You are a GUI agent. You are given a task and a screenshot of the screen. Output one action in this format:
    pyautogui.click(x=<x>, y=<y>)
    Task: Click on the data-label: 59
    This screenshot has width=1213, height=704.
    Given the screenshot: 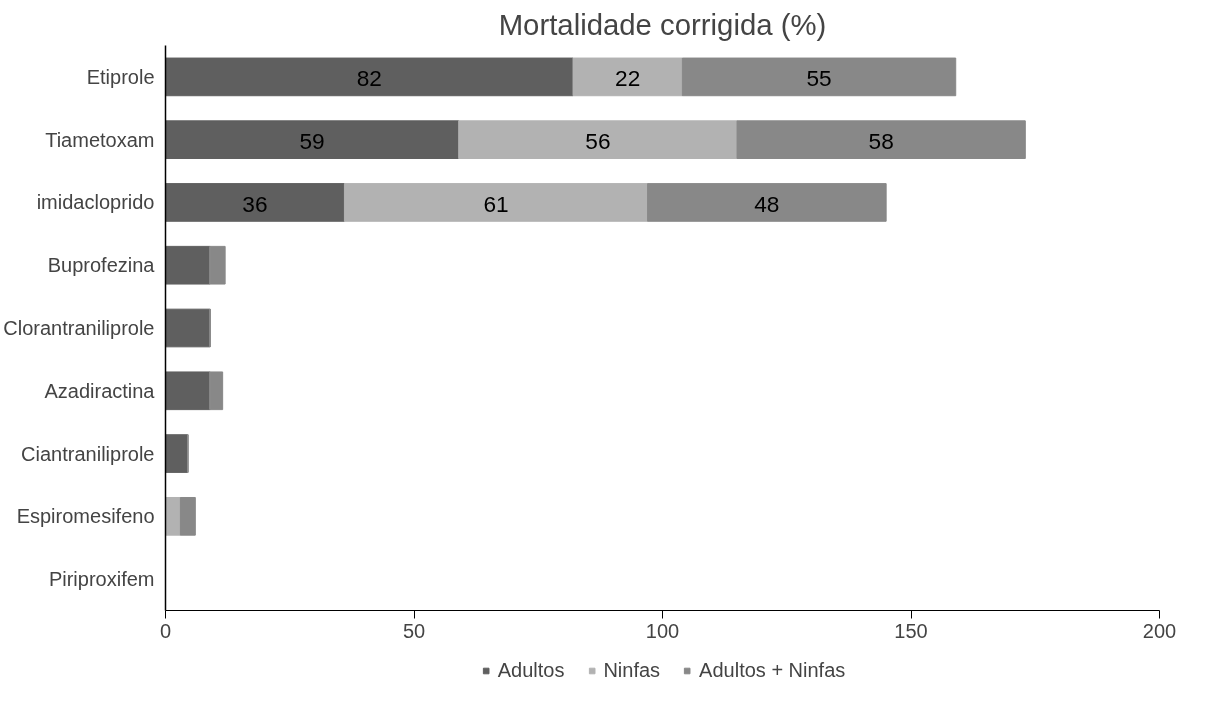 What is the action you would take?
    pyautogui.click(x=312, y=141)
    